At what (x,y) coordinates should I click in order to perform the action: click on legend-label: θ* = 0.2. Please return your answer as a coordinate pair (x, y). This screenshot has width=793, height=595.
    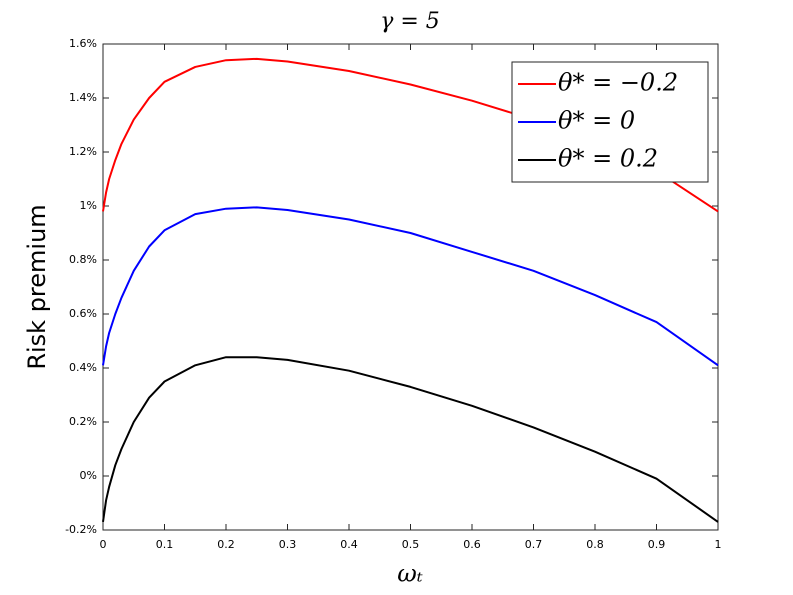
    Looking at the image, I should click on (608, 159).